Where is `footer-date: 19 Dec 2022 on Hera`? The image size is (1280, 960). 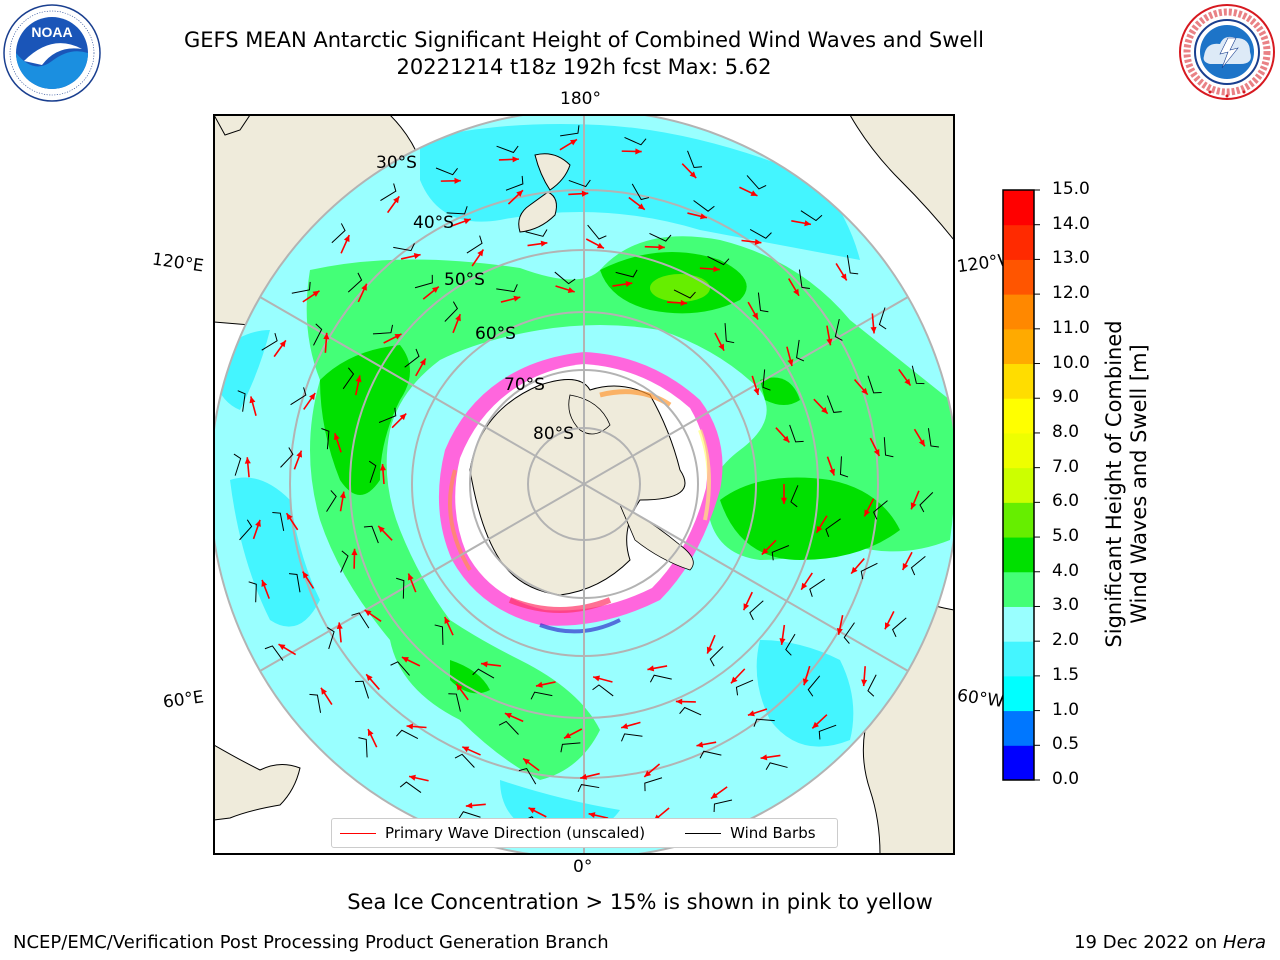
footer-date: 19 Dec 2022 on Hera is located at coordinates (1170, 942).